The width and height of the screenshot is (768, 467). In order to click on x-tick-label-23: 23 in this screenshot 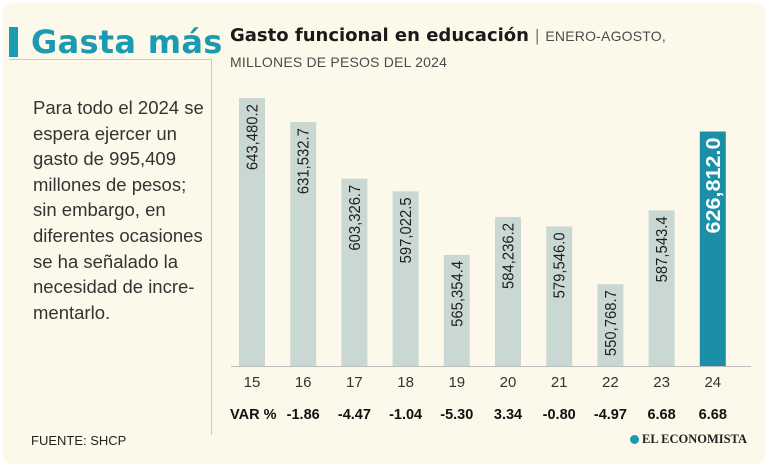, I will do `click(661, 382)`.